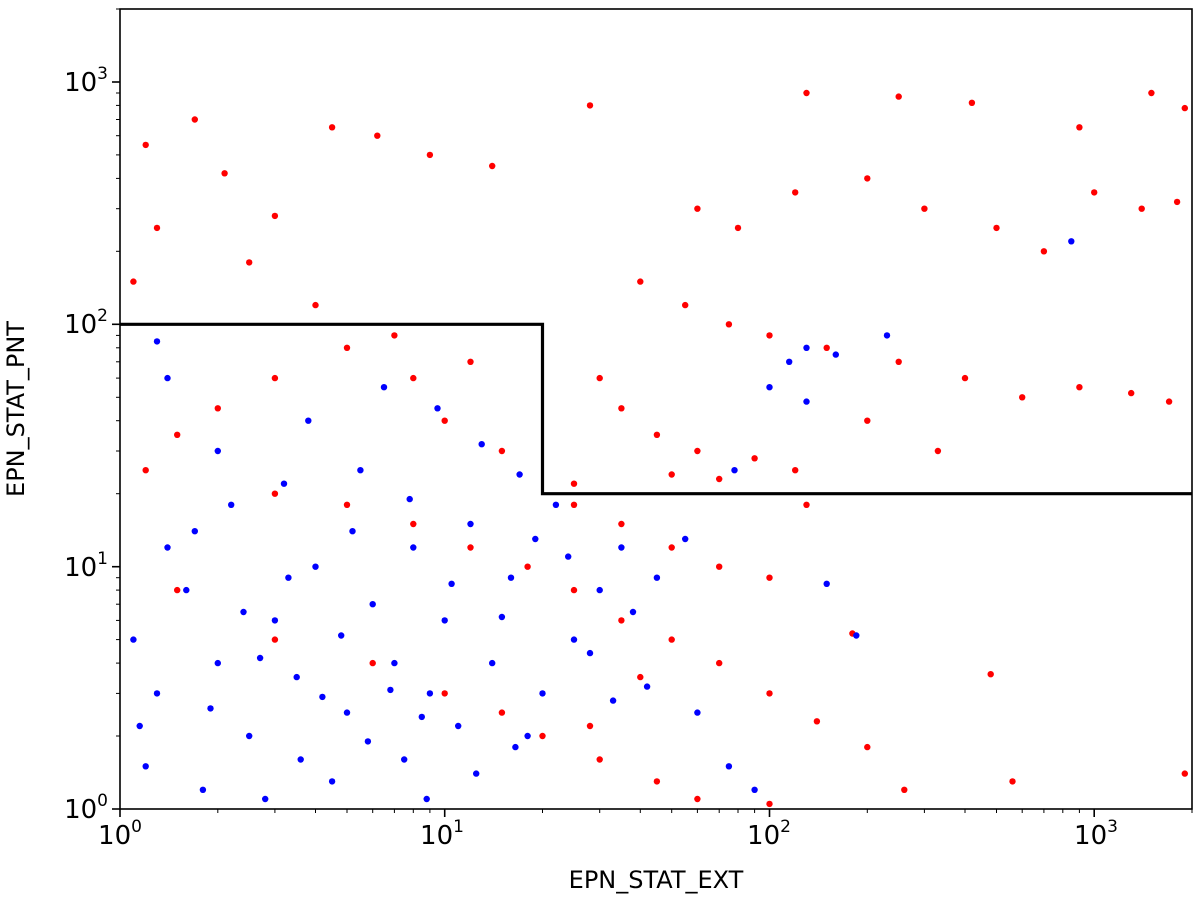 This screenshot has height=907, width=1200. What do you see at coordinates (86, 566) in the screenshot?
I see `y-tick-label-1: 10¹` at bounding box center [86, 566].